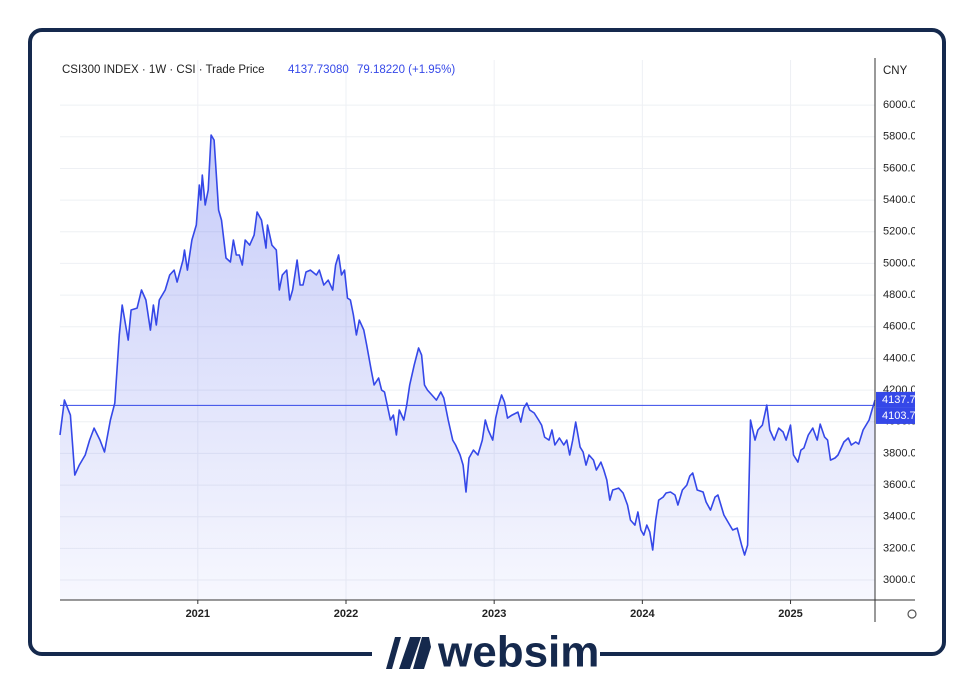 The width and height of the screenshot is (974, 683). I want to click on x-tick-label: 2024, so click(642, 614).